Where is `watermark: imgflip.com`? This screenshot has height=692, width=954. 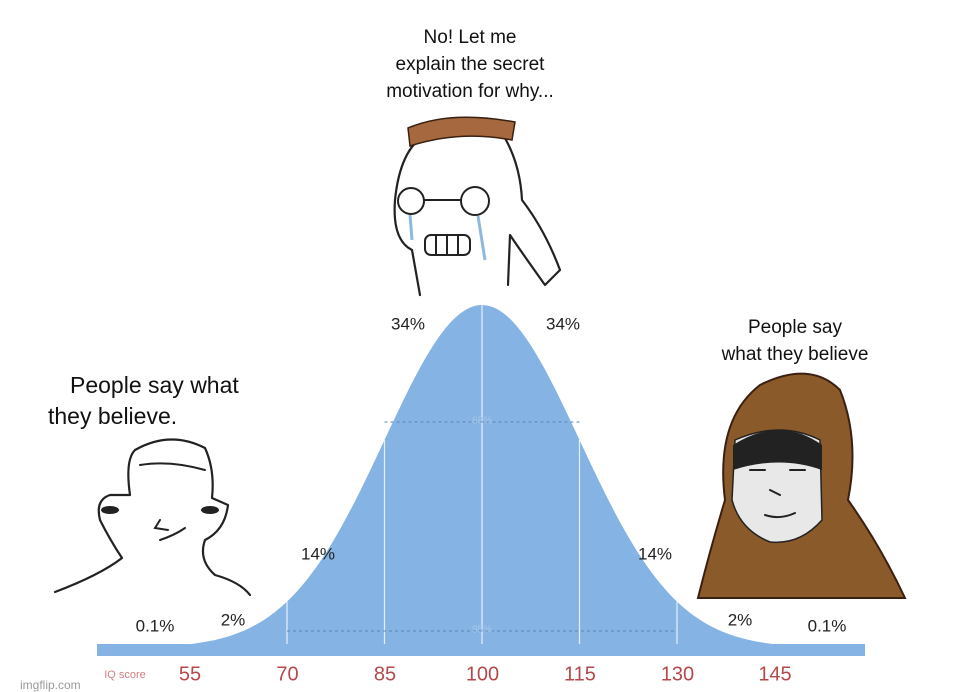 watermark: imgflip.com is located at coordinates (50, 685).